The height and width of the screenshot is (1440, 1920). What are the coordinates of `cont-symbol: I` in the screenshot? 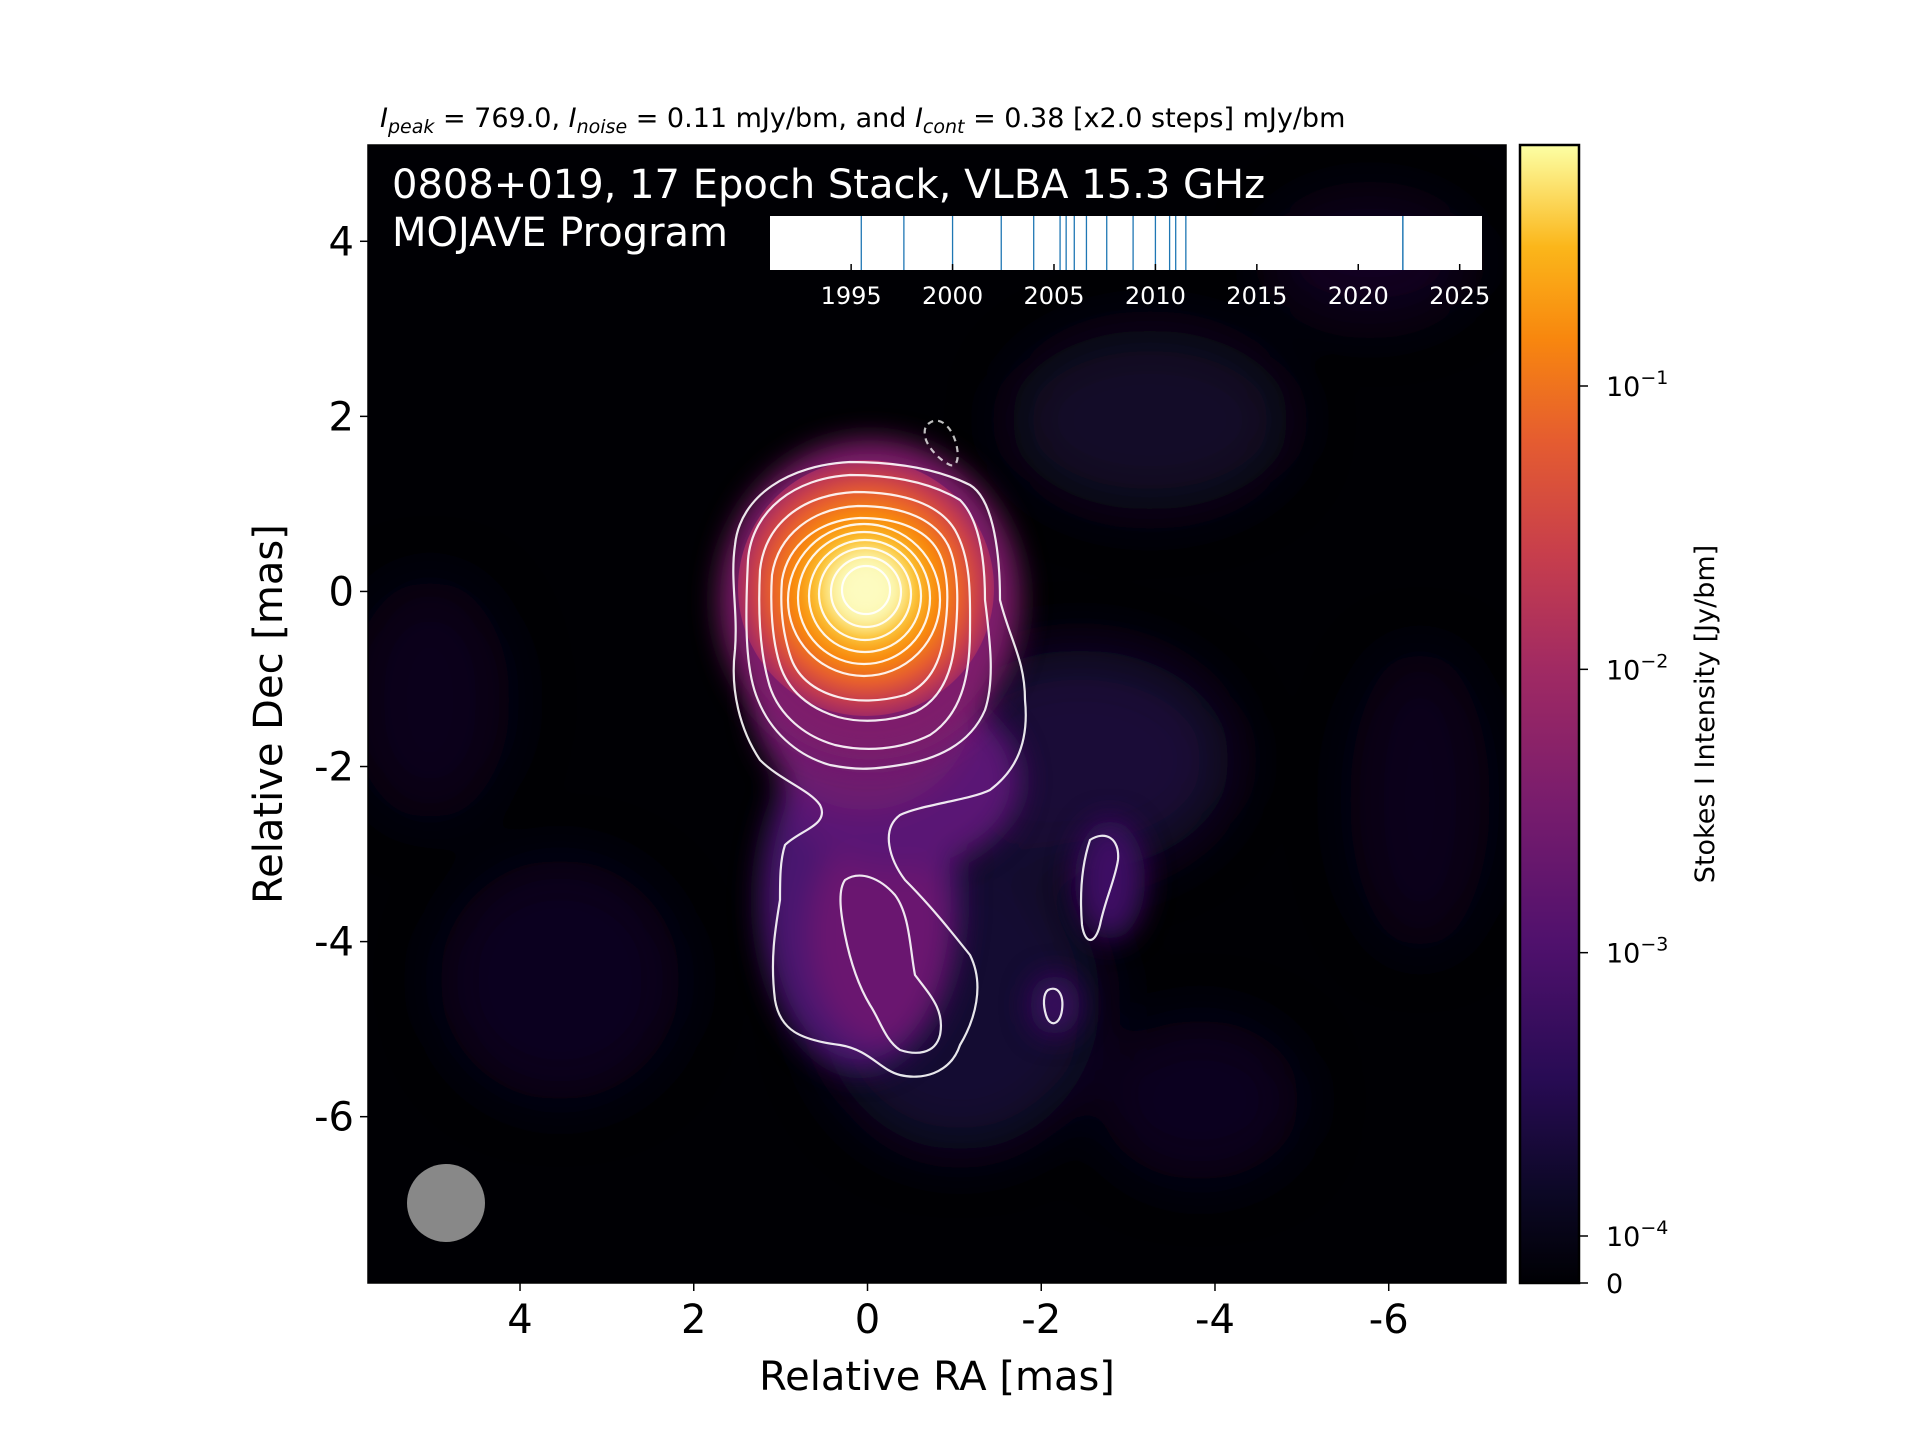 It's located at (919, 118).